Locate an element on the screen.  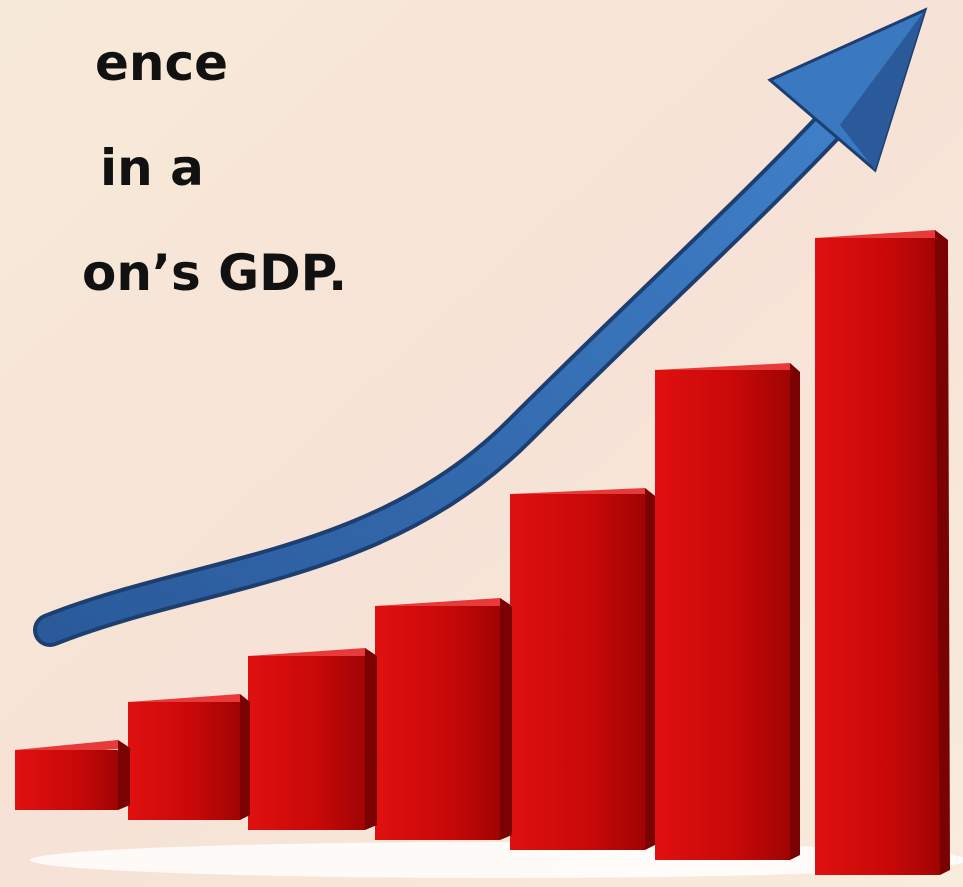
text-line: on’s GDP. is located at coordinates (214, 273).